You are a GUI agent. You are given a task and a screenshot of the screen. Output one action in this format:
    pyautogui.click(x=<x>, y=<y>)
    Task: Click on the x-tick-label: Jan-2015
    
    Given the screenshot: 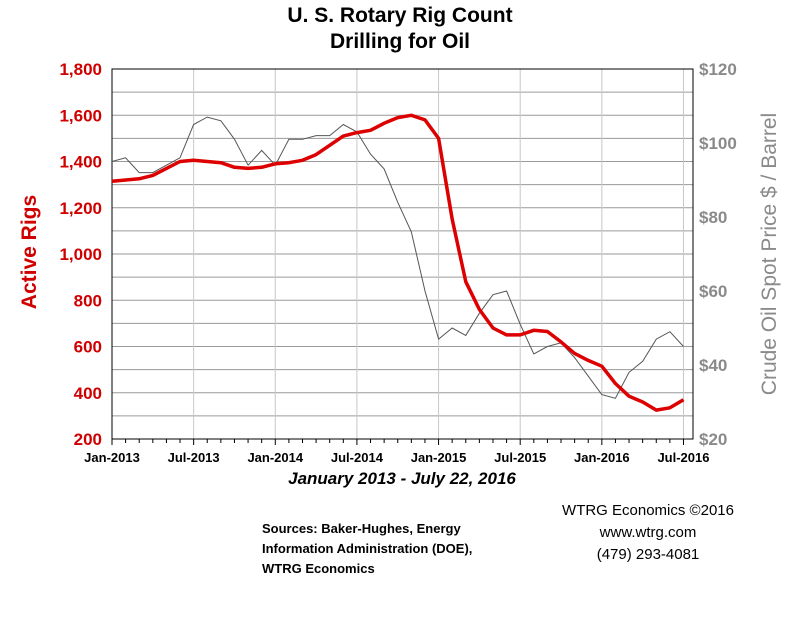 What is the action you would take?
    pyautogui.click(x=439, y=457)
    